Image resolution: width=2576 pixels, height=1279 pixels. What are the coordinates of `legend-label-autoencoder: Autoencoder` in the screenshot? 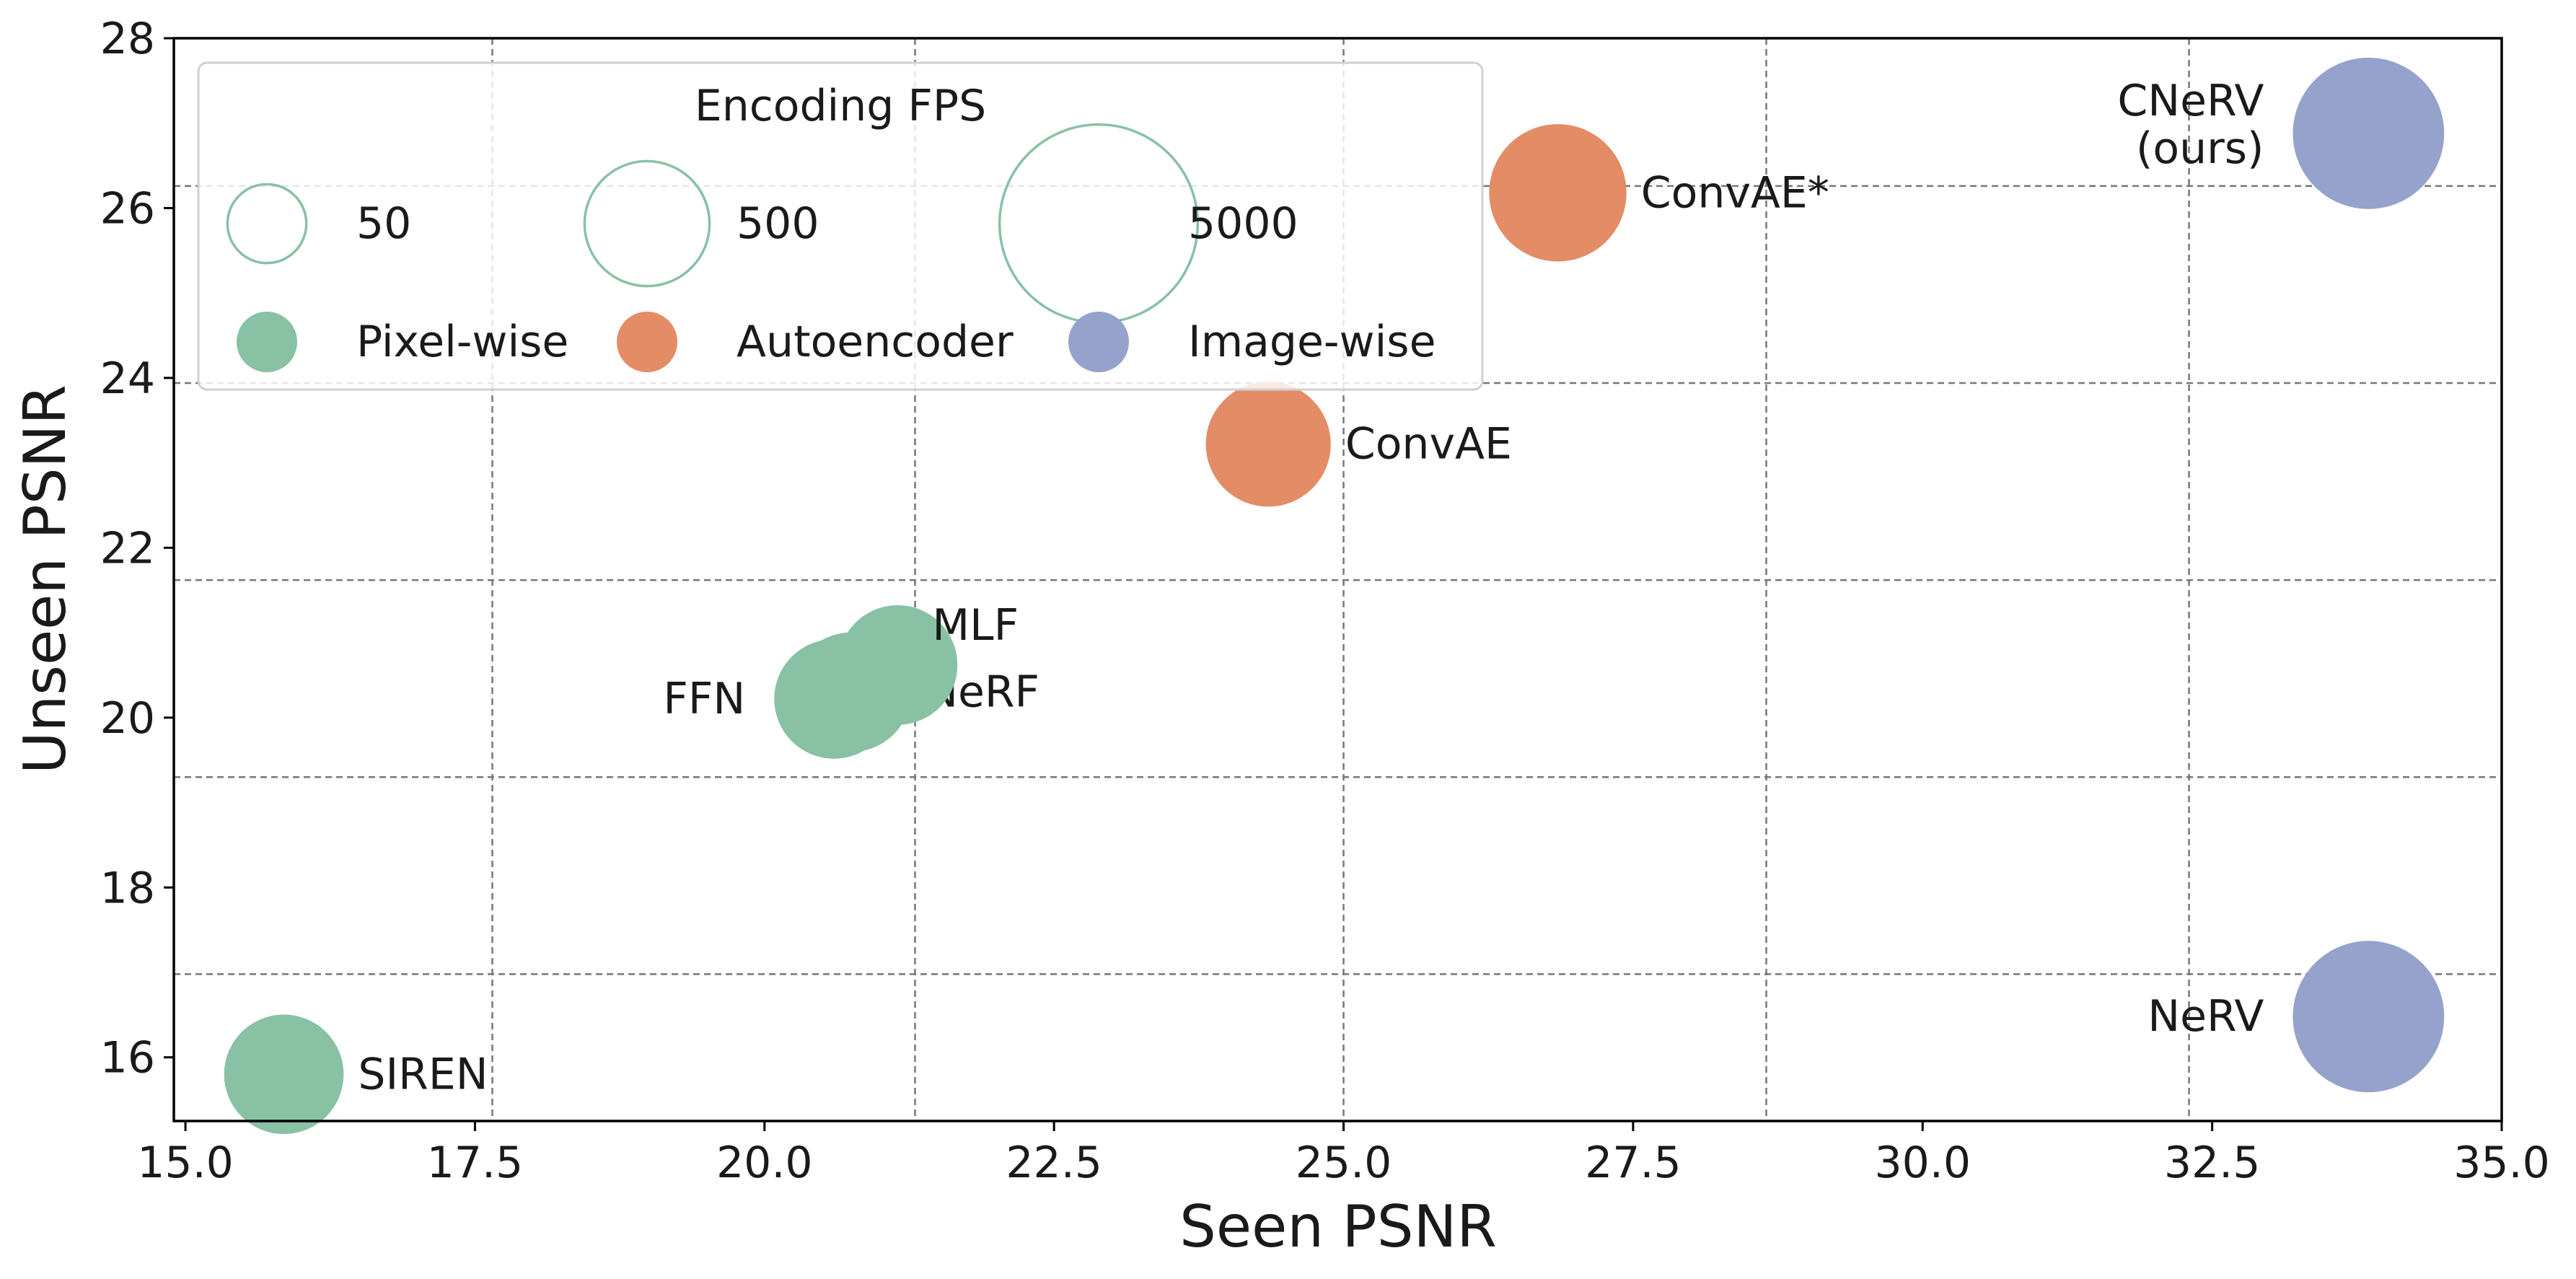 It's located at (875, 342).